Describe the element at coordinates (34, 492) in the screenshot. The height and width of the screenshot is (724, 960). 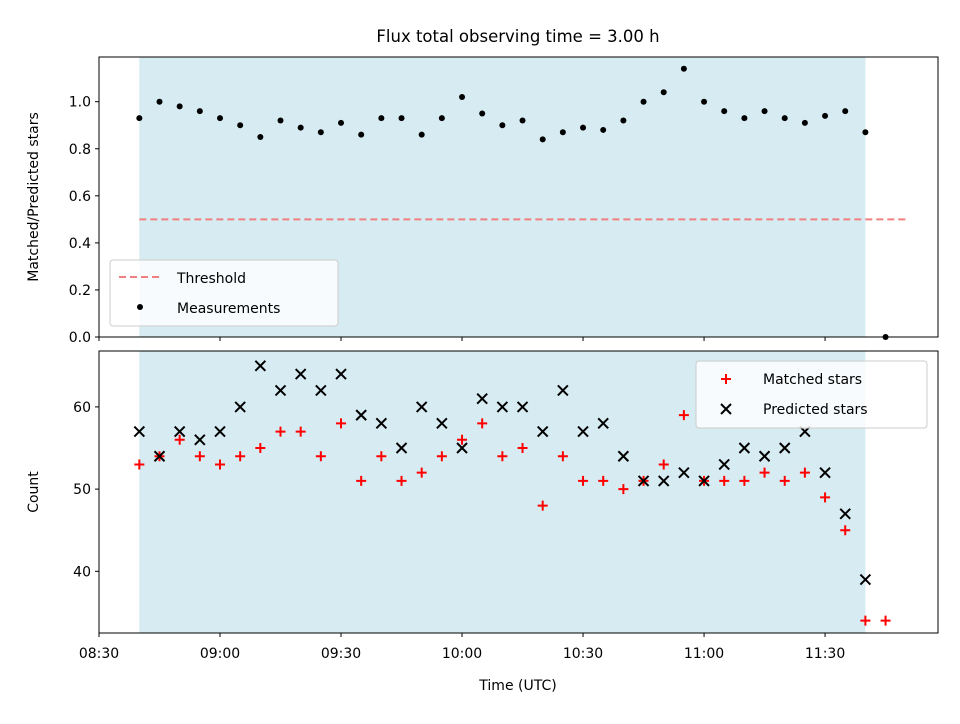
I see `y-axis-label: Count` at that location.